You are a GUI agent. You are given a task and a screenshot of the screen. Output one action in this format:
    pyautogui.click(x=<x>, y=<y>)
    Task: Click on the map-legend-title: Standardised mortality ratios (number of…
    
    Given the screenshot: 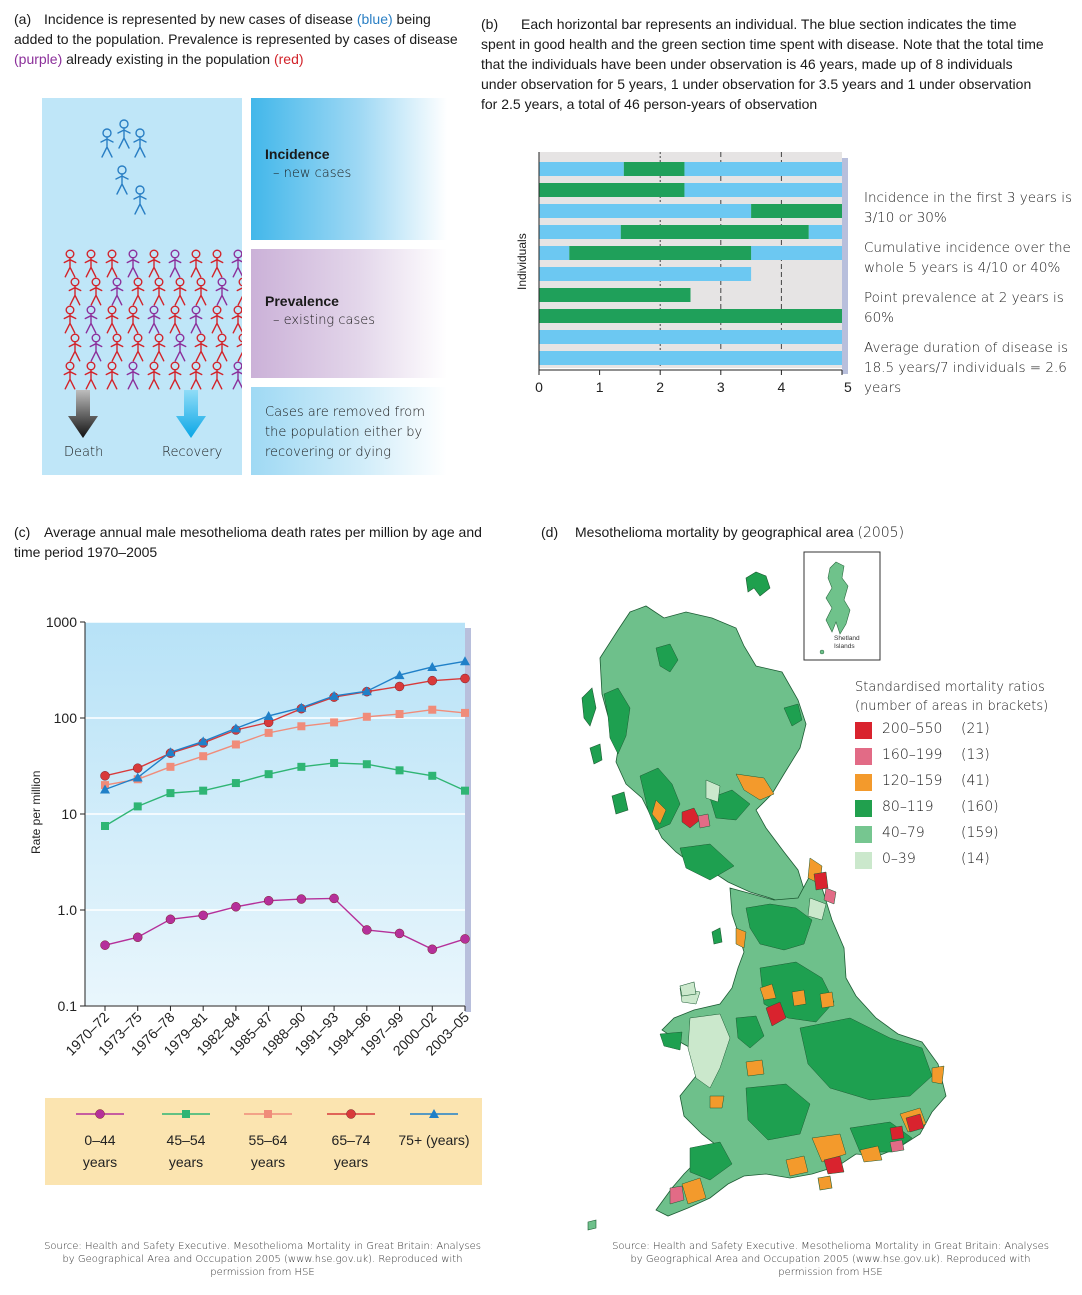 What is the action you would take?
    pyautogui.click(x=952, y=697)
    